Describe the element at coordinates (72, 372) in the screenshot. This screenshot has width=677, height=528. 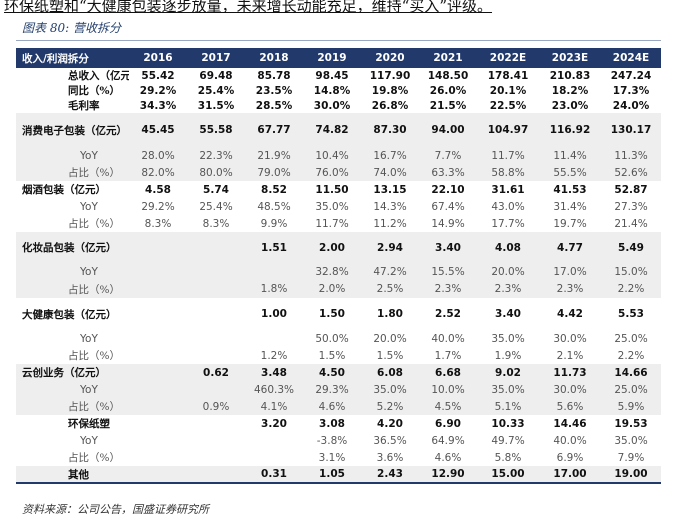
I see `row-label: 云创业务（亿元）` at that location.